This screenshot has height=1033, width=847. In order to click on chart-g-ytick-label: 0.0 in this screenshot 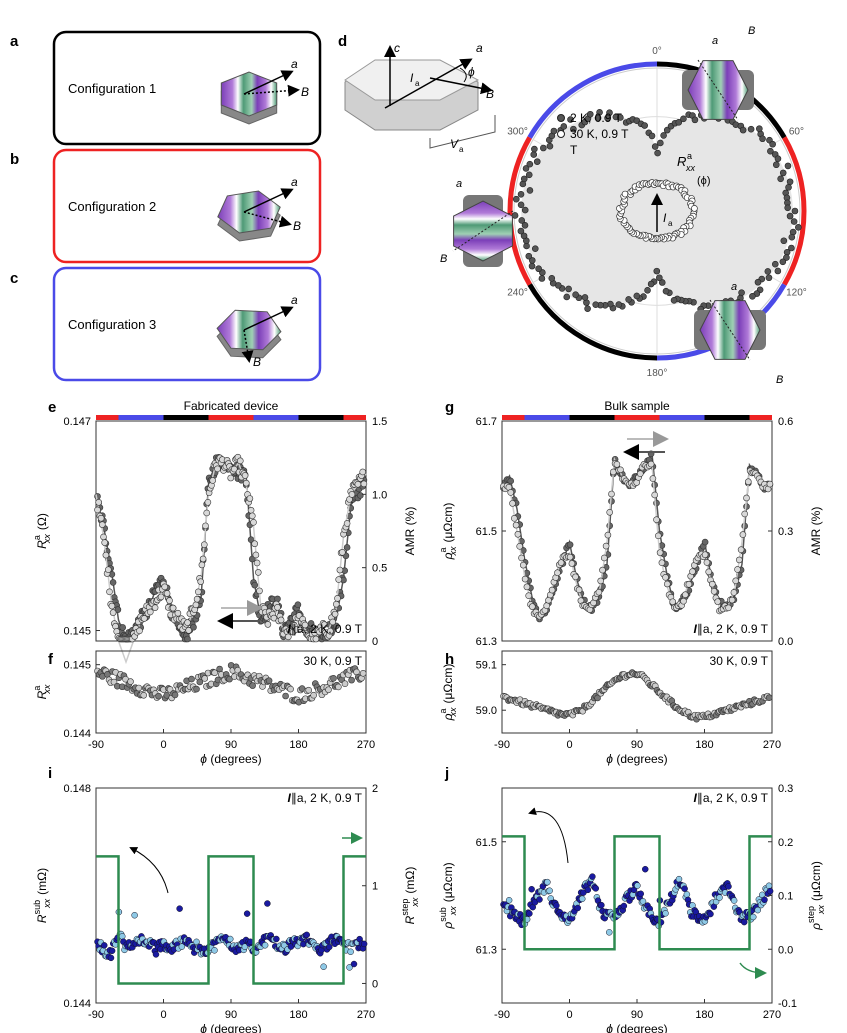, I will do `click(785, 642)`.